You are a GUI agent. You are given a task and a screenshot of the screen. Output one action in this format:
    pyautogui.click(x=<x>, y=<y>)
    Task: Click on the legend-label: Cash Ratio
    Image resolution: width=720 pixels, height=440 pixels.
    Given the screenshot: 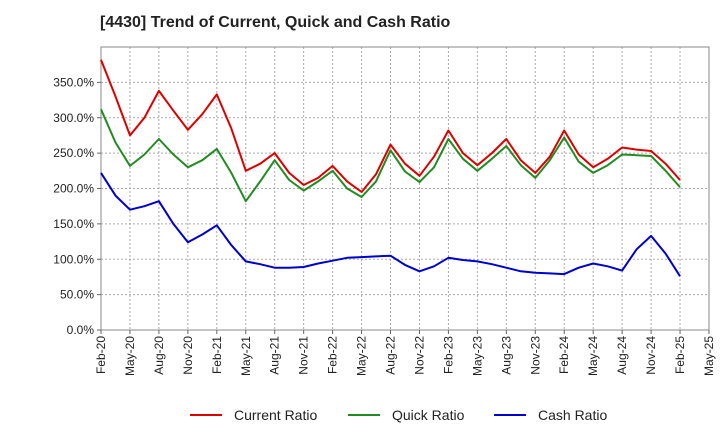 What is the action you would take?
    pyautogui.click(x=572, y=415)
    